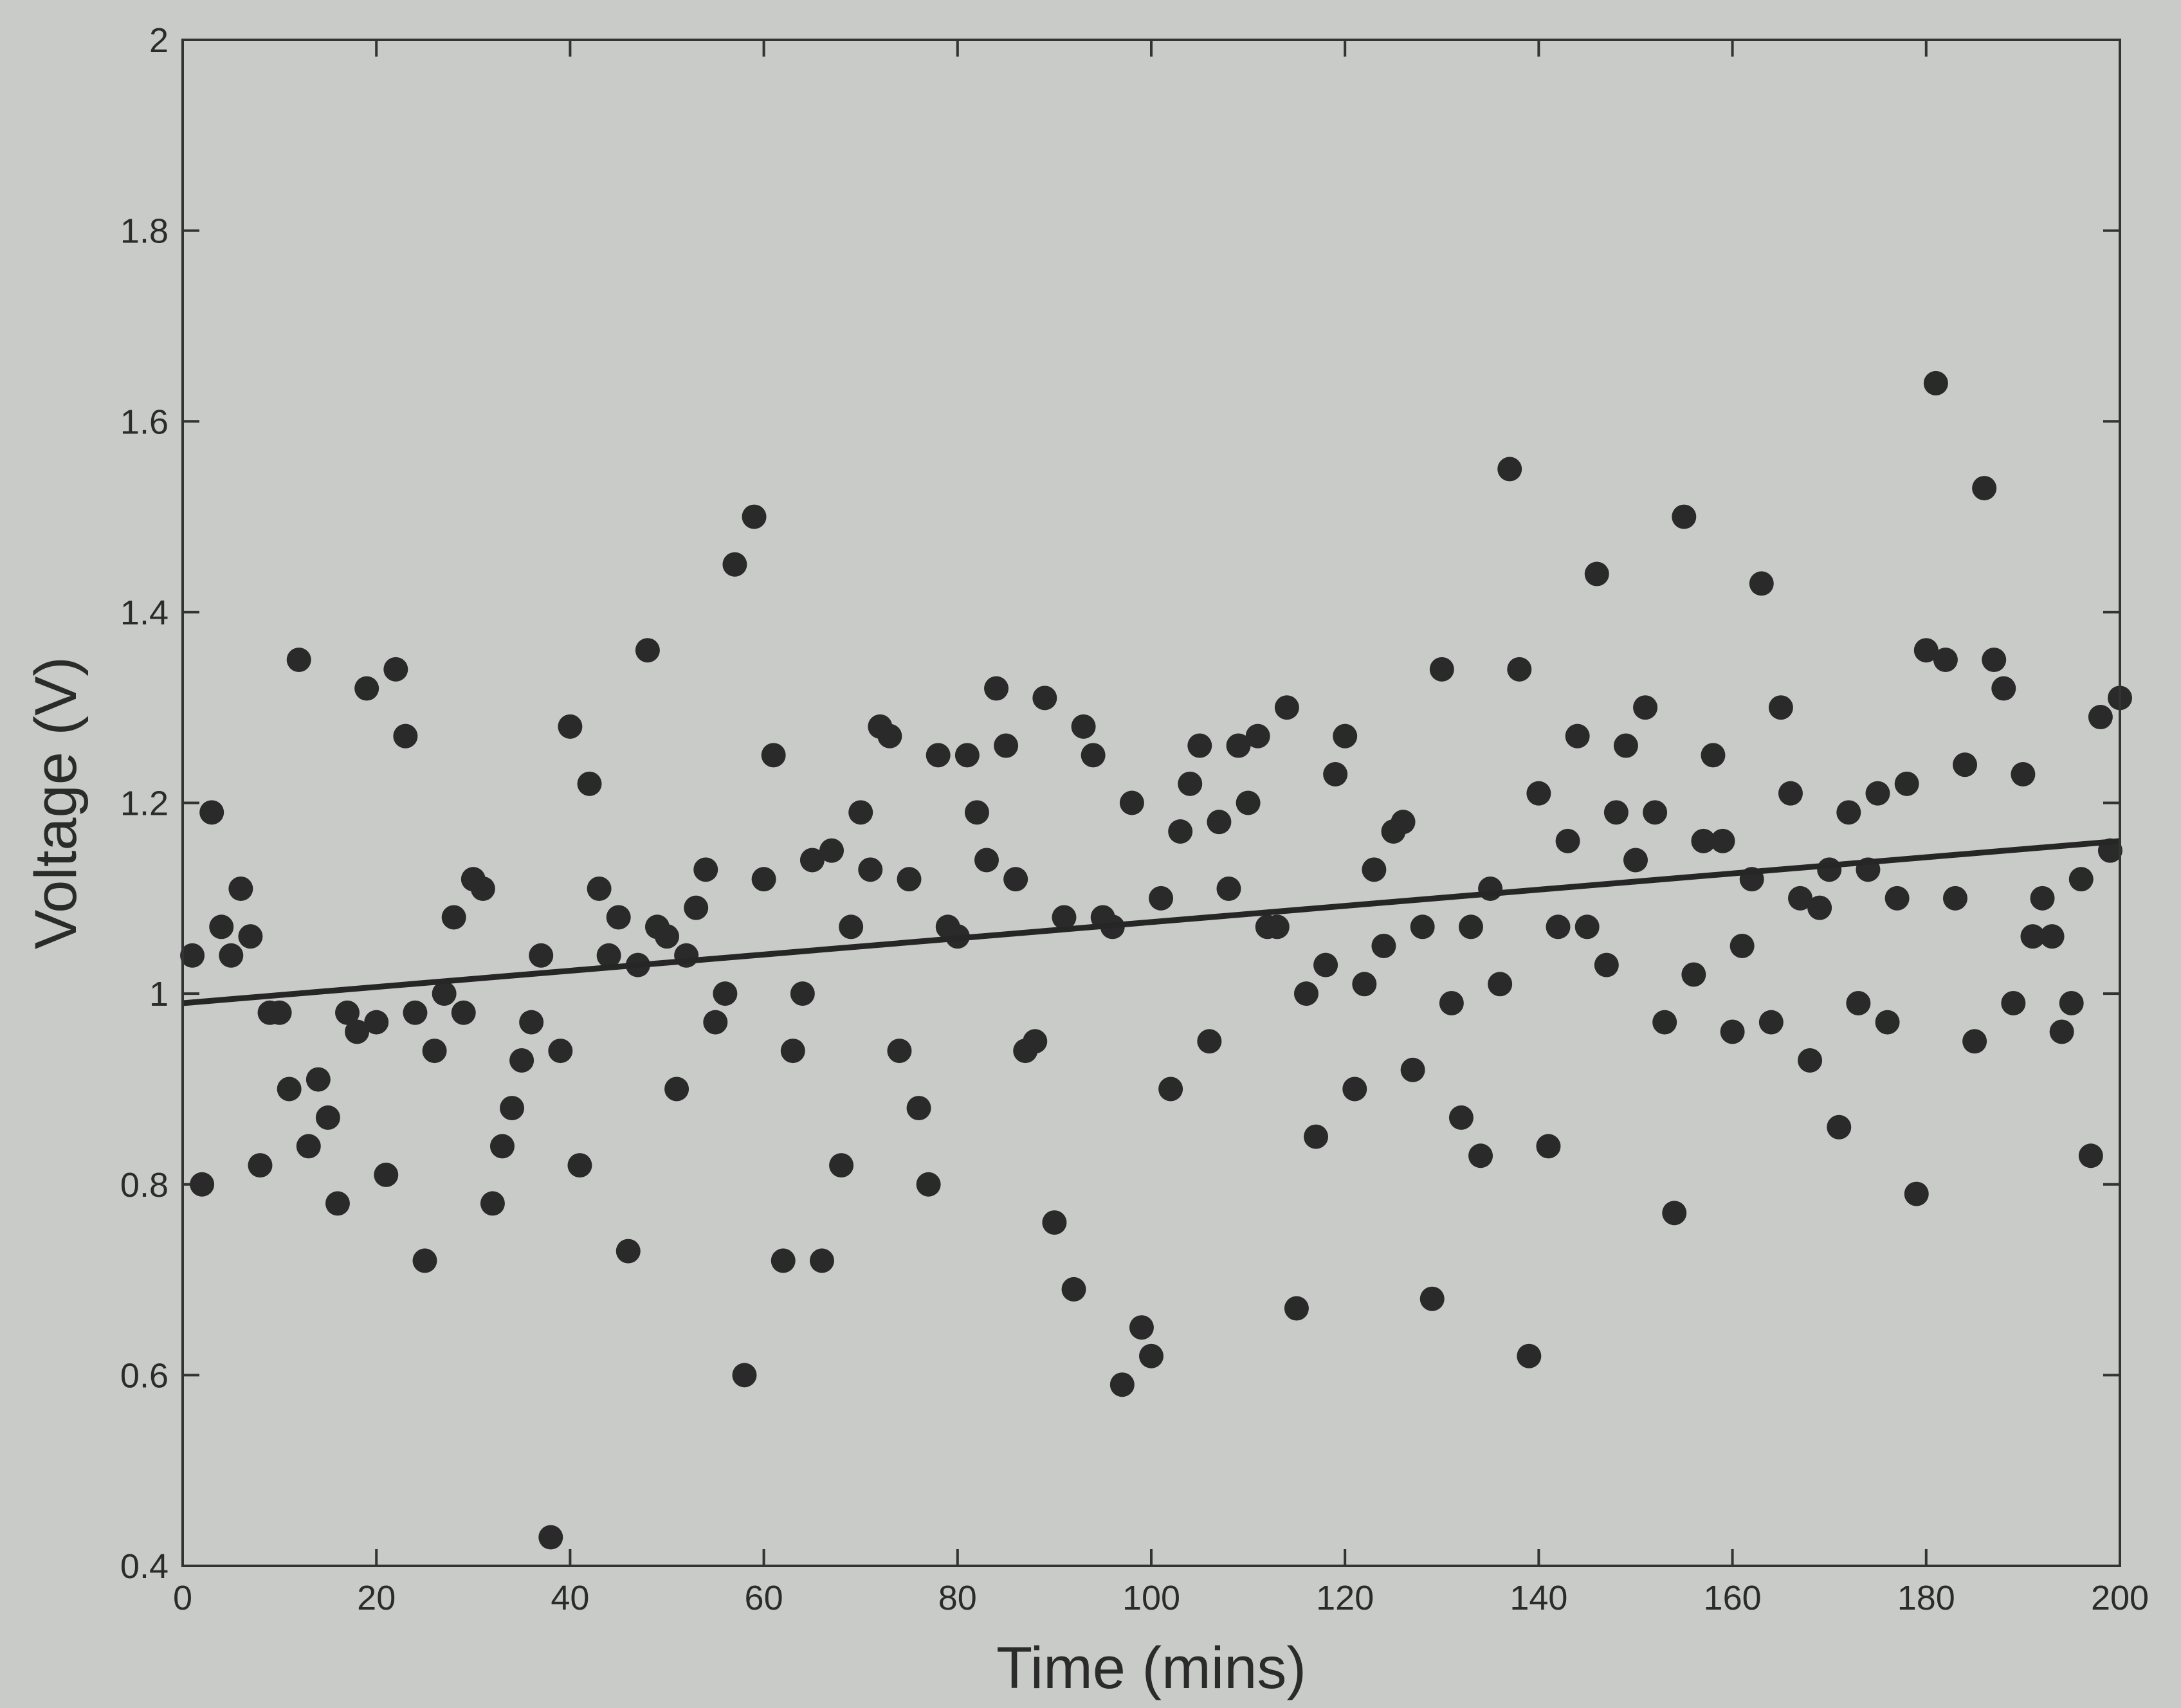 The image size is (2181, 1708). What do you see at coordinates (1151, 922) in the screenshot?
I see `fit-line-layer` at bounding box center [1151, 922].